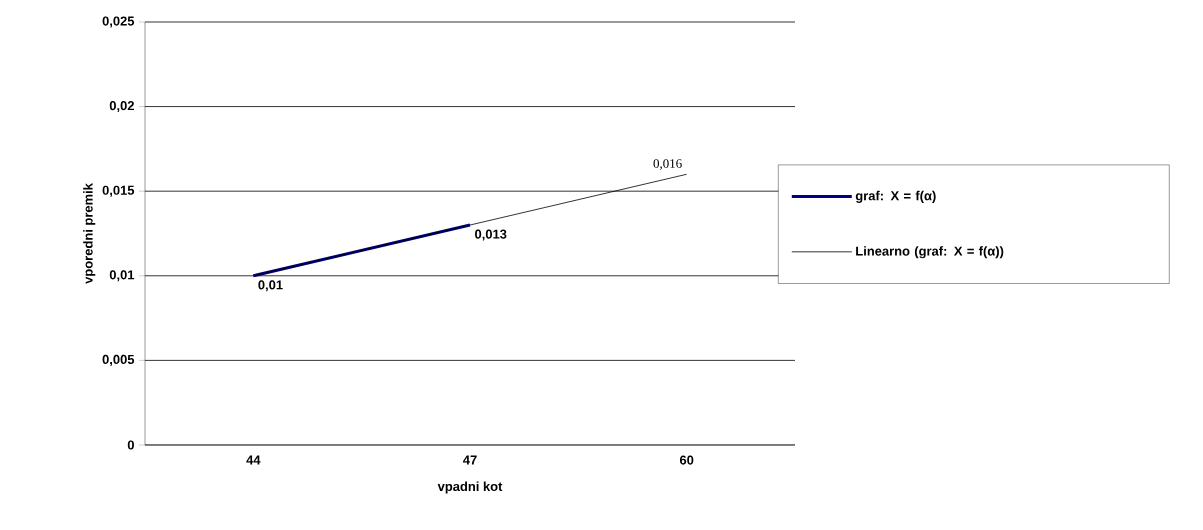  What do you see at coordinates (121, 107) in the screenshot?
I see `y-tick-label: 0,02` at bounding box center [121, 107].